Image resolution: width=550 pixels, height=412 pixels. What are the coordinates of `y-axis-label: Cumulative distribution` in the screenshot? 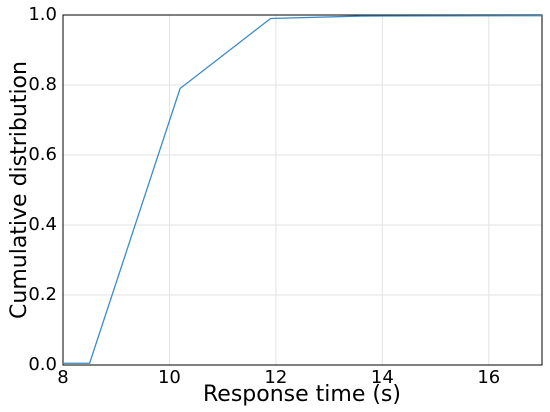 It's located at (19, 190).